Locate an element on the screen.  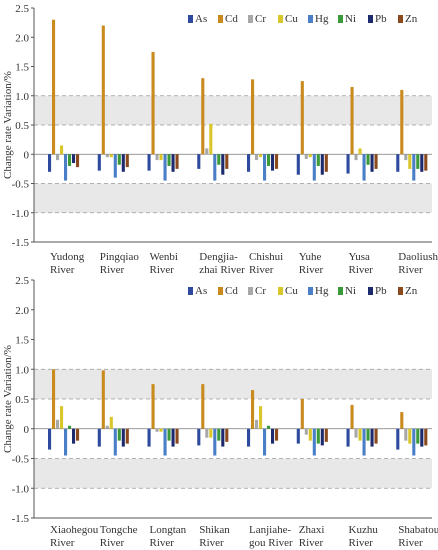
category-label: Tongche is located at coordinates (119, 530).